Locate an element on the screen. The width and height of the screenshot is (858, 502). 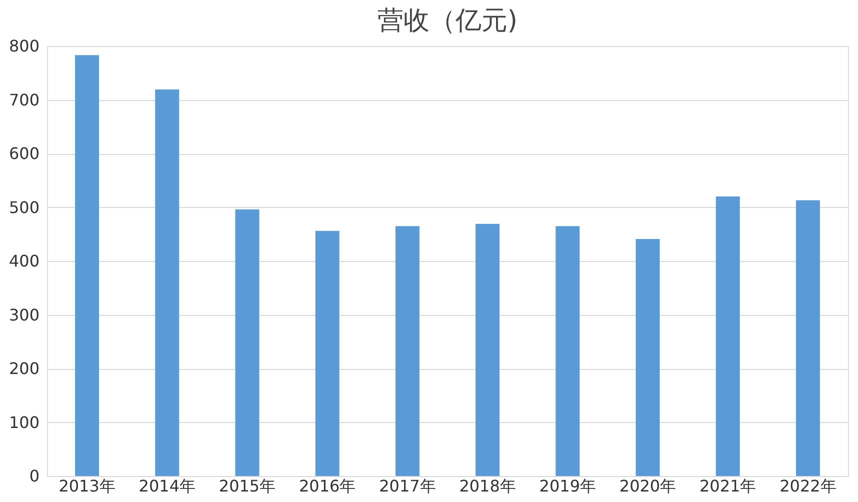
y-tick-label: 300 is located at coordinates (24, 314).